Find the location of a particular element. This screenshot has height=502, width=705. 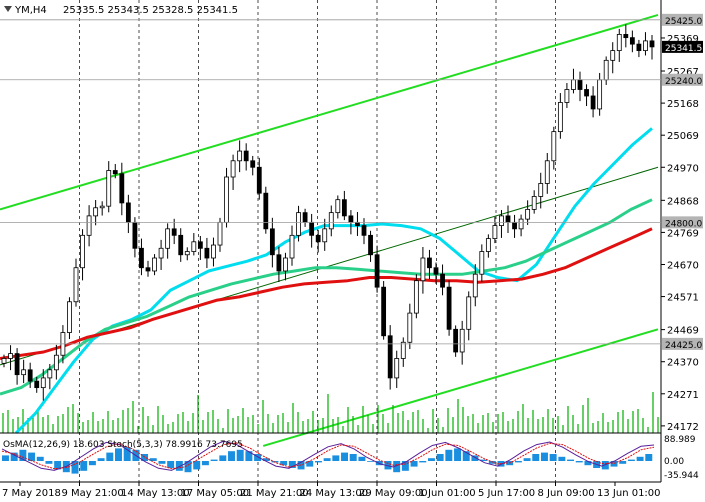

y-tick-label: 24868 is located at coordinates (683, 201).